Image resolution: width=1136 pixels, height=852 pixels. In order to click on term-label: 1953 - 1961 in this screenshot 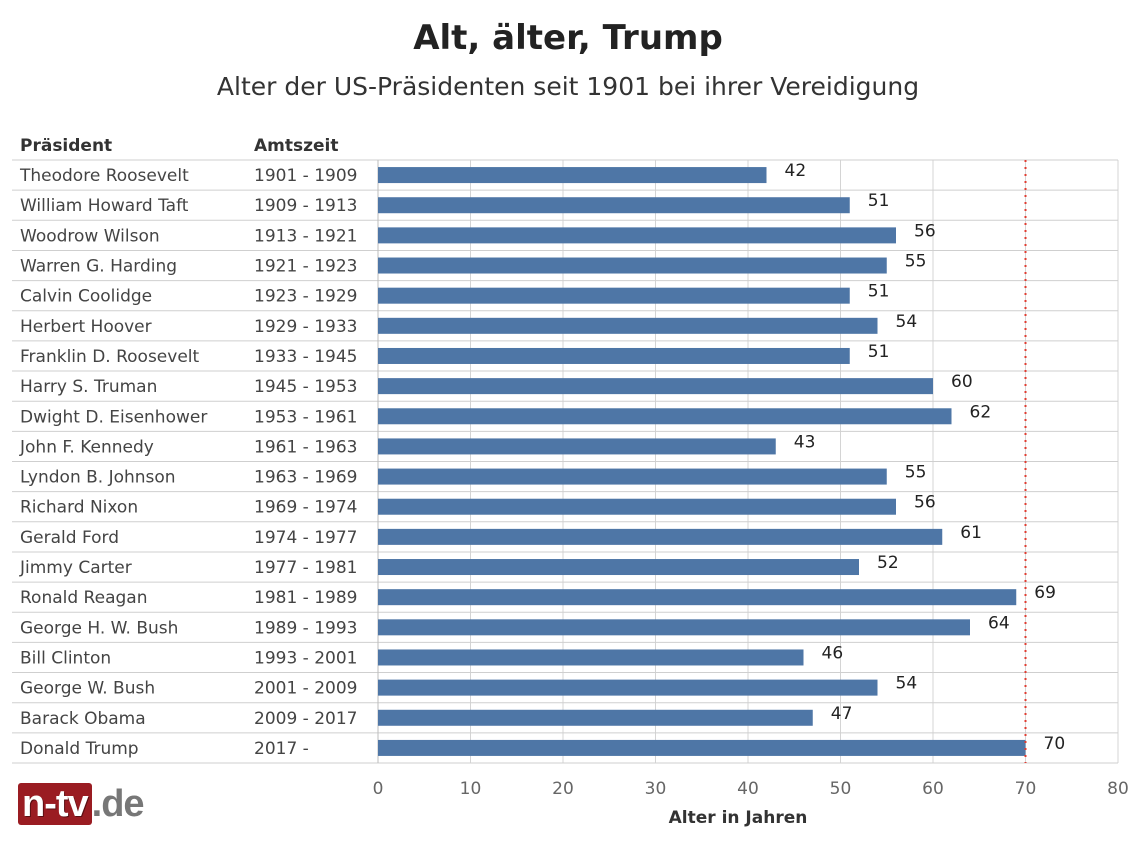, I will do `click(305, 417)`.